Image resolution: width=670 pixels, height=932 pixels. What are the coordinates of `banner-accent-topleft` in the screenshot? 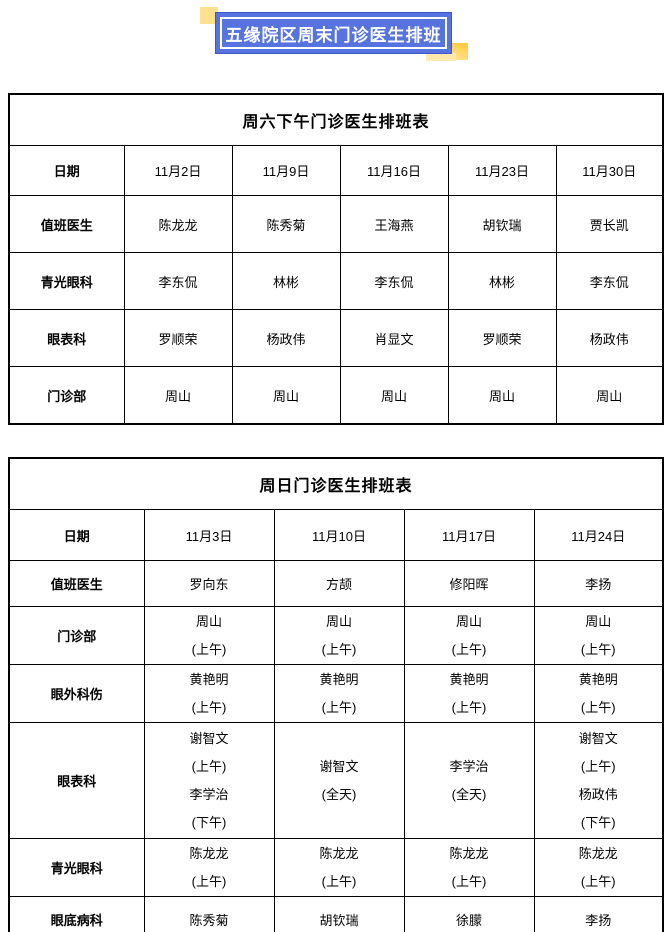 It's located at (209, 15).